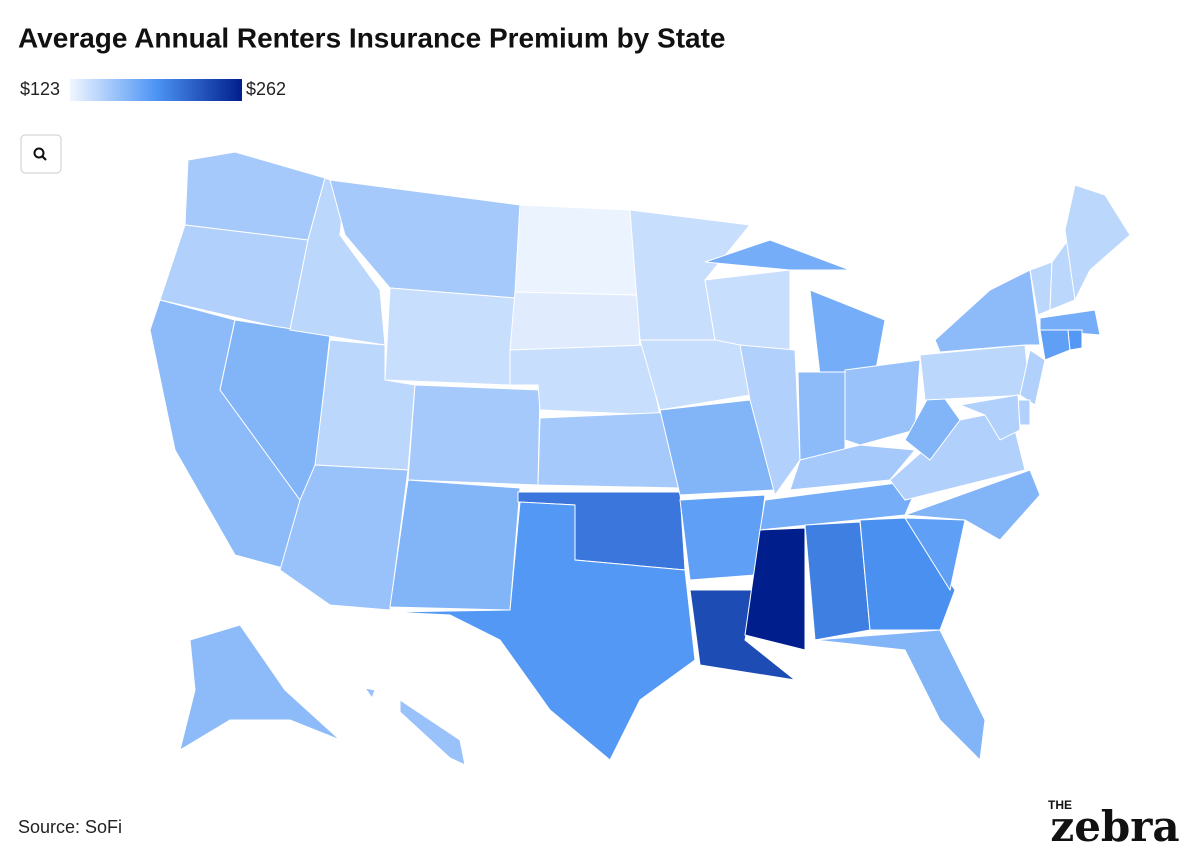 This screenshot has height=864, width=1200. Describe the element at coordinates (266, 89) in the screenshot. I see `legend-max-label: $262` at that location.